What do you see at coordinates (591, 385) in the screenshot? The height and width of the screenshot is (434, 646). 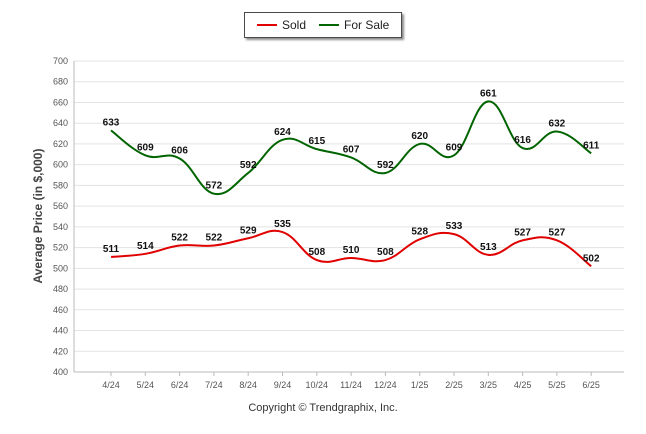 I see `x-tick-label: 6/25` at bounding box center [591, 385].